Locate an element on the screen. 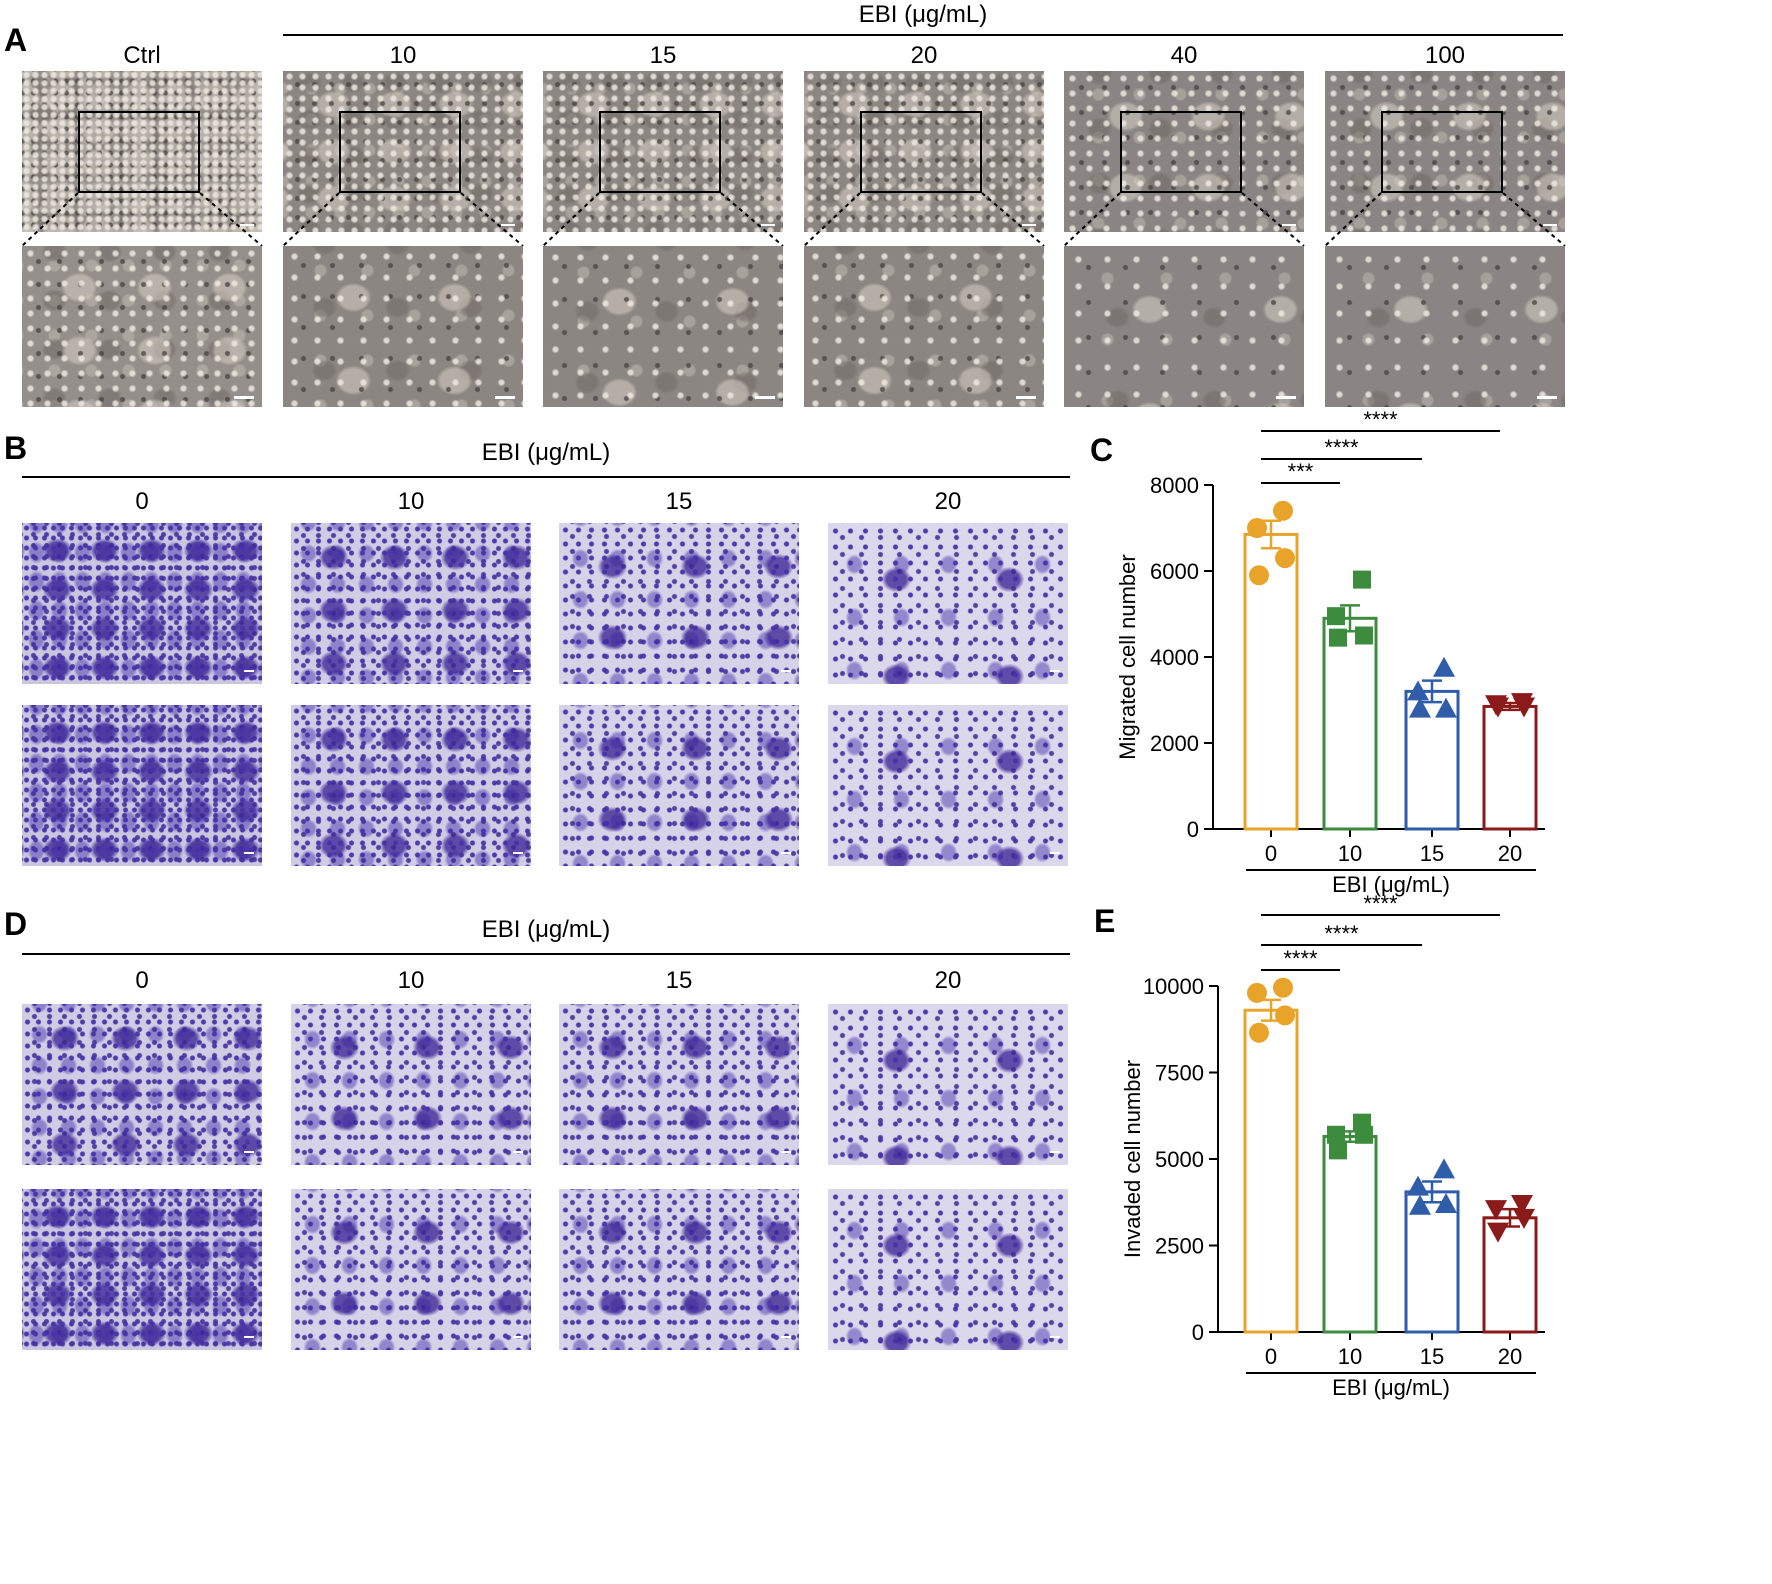  y-tick-label: 10000 is located at coordinates (1173, 986).